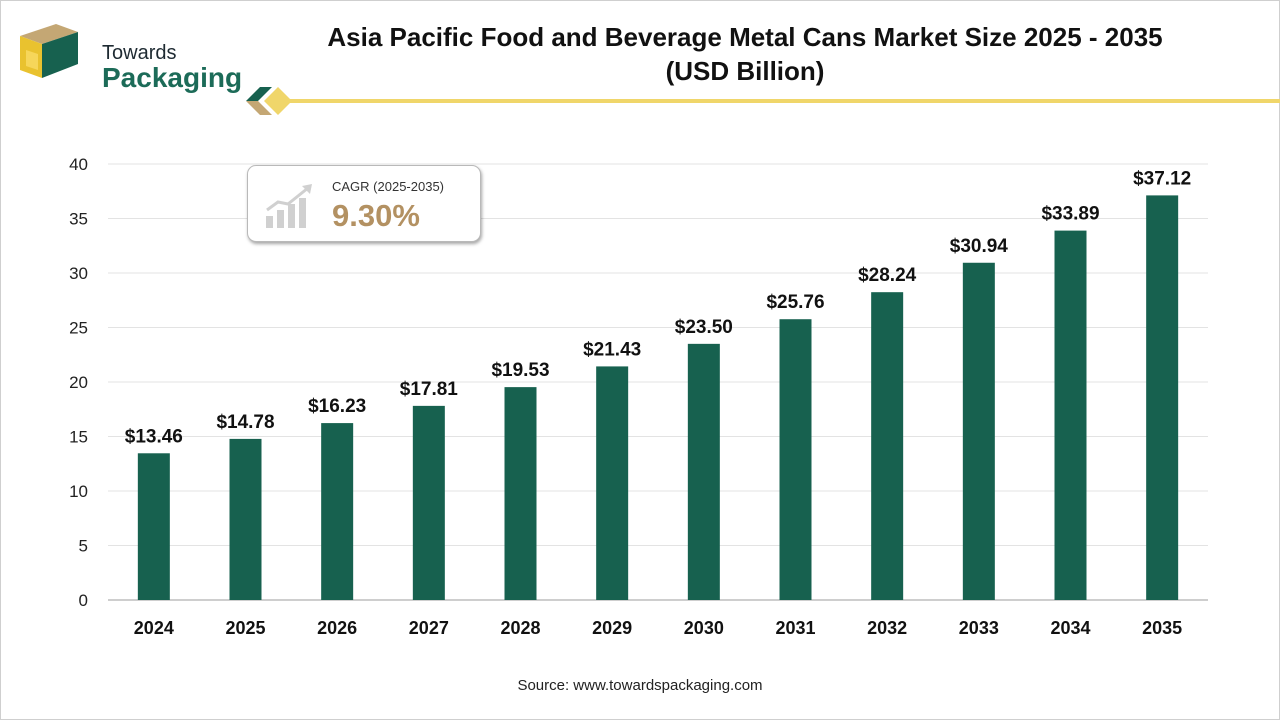 Image resolution: width=1280 pixels, height=720 pixels. What do you see at coordinates (337, 628) in the screenshot?
I see `x-tick-label: 2026` at bounding box center [337, 628].